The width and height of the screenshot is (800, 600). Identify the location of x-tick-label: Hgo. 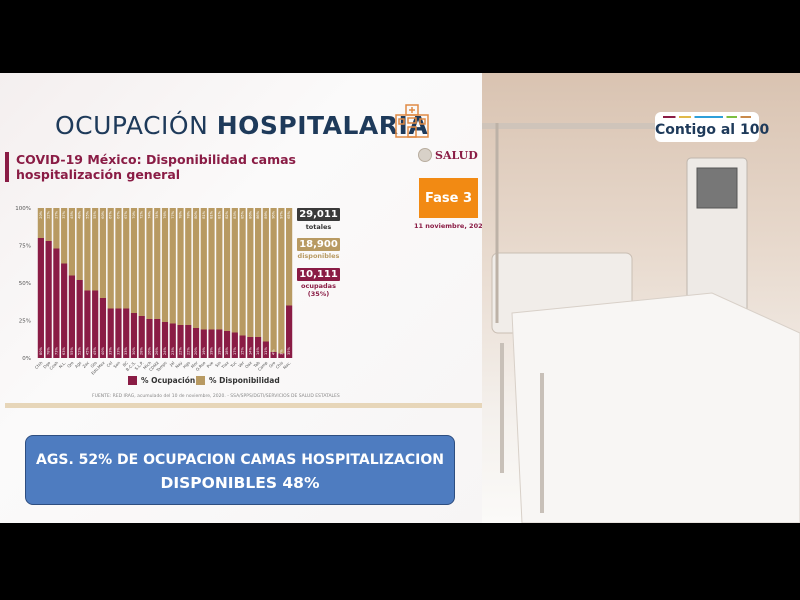
(187, 365).